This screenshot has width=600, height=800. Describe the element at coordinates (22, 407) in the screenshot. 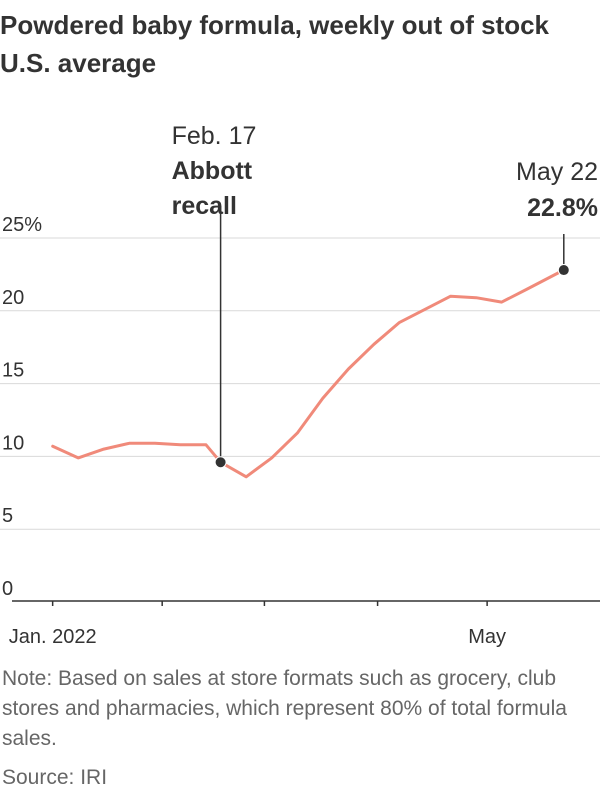

I see `y-axis-tick-labels: 0 5 10 15 20 25%` at that location.